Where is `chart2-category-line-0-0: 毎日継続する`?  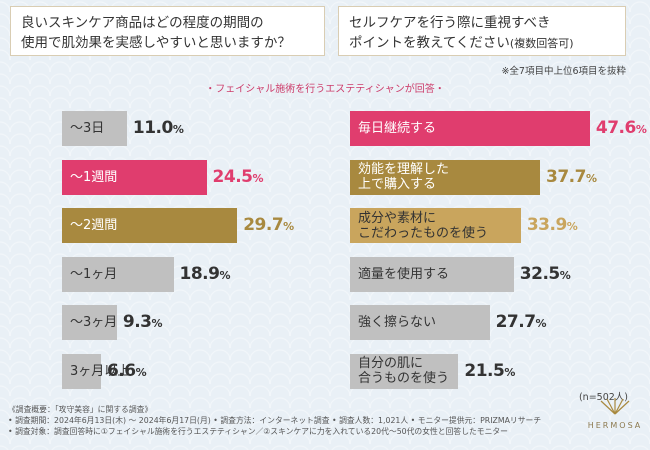
chart2-category-line-0-0: 毎日継続する is located at coordinates (397, 128).